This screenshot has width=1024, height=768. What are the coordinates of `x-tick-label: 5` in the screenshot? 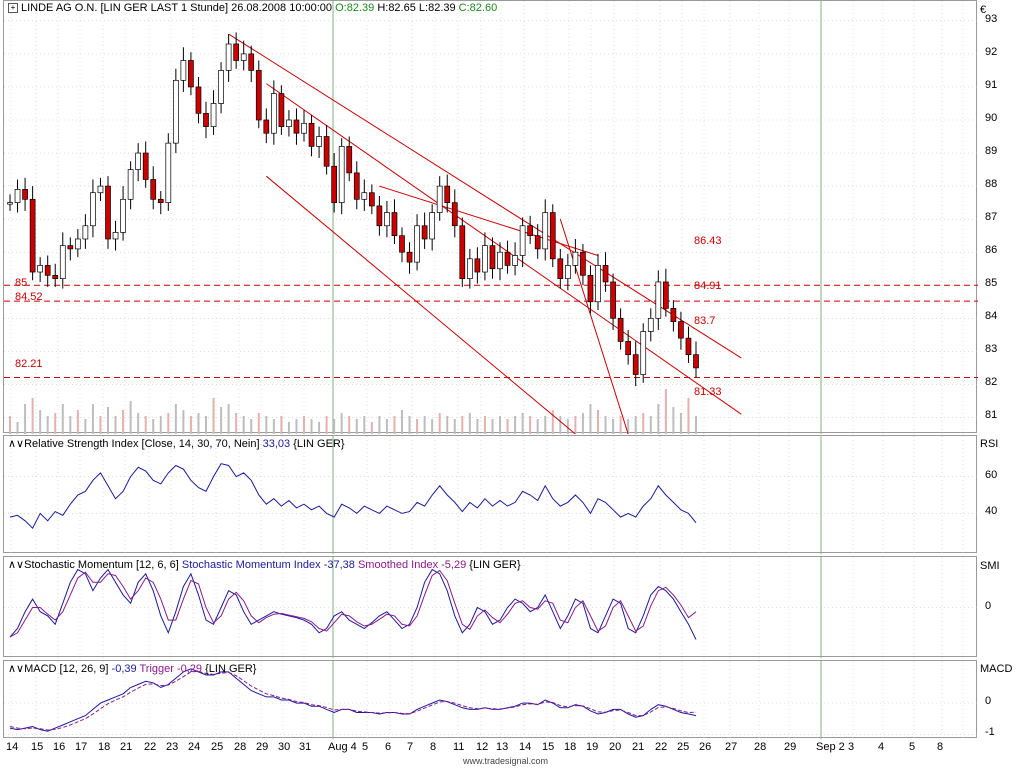 It's located at (912, 747).